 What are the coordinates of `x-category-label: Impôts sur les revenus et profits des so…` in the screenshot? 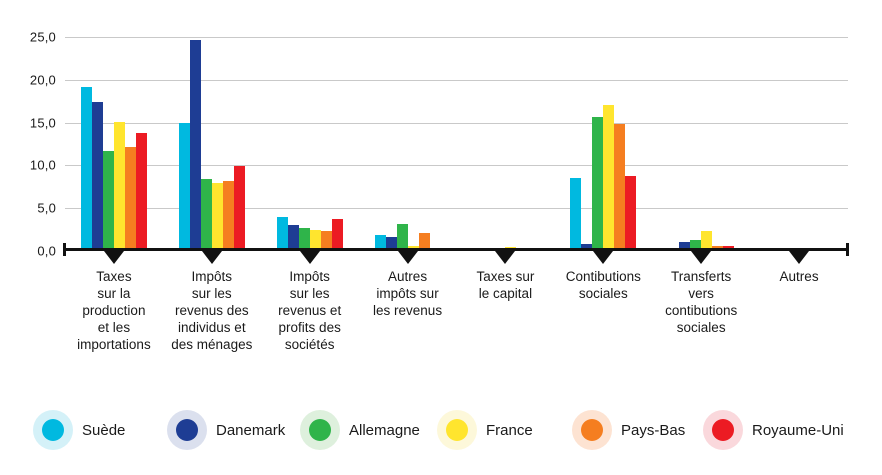 It's located at (310, 310).